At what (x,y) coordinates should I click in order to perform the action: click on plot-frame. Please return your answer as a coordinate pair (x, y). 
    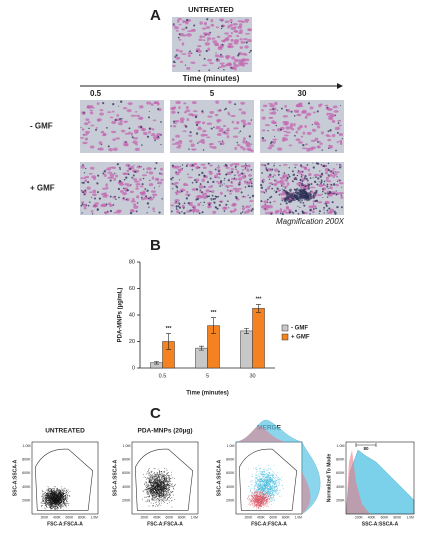
    Looking at the image, I should click on (65, 478).